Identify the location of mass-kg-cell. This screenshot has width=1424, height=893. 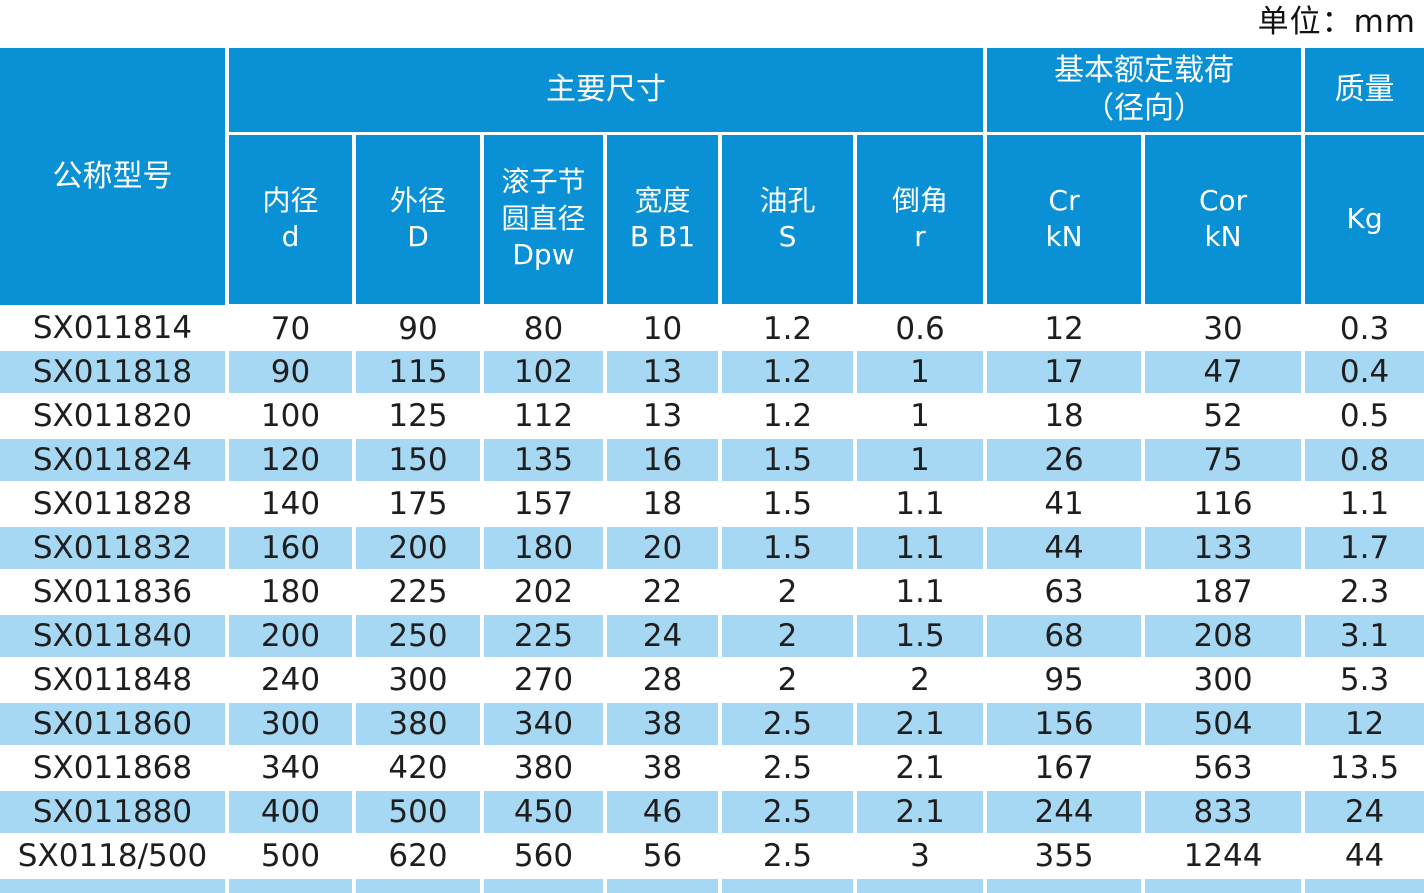
(1363, 885).